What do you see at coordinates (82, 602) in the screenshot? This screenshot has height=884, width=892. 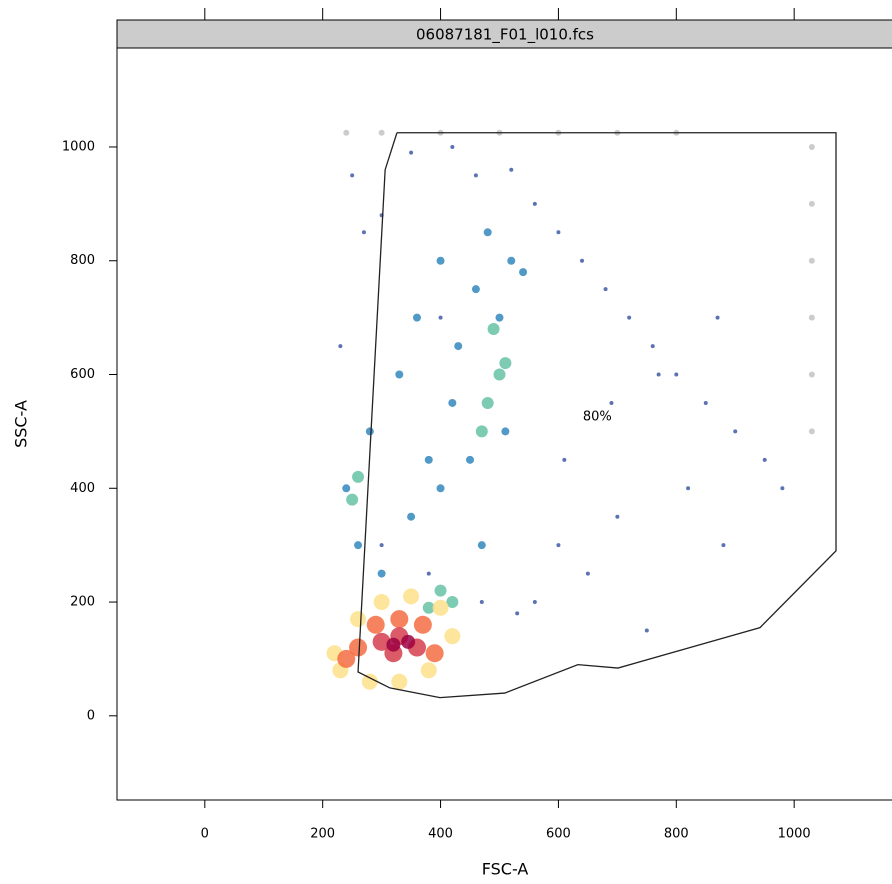 I see `y-tick-label: 200` at bounding box center [82, 602].